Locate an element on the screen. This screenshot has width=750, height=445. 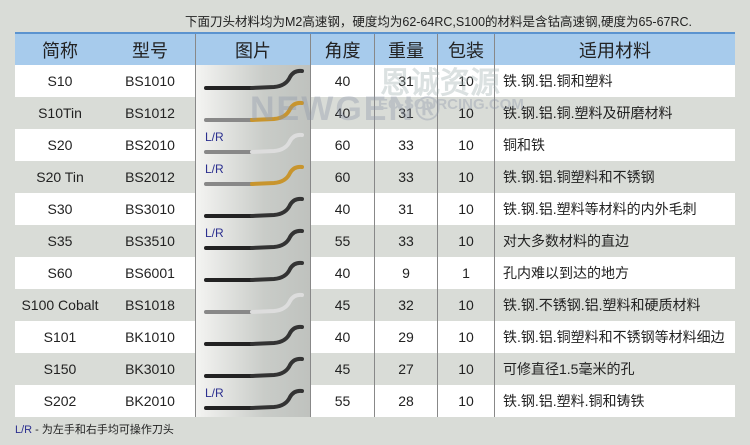
footer-text: - 为左手和右手均可操作刀头 is located at coordinates (103, 430).